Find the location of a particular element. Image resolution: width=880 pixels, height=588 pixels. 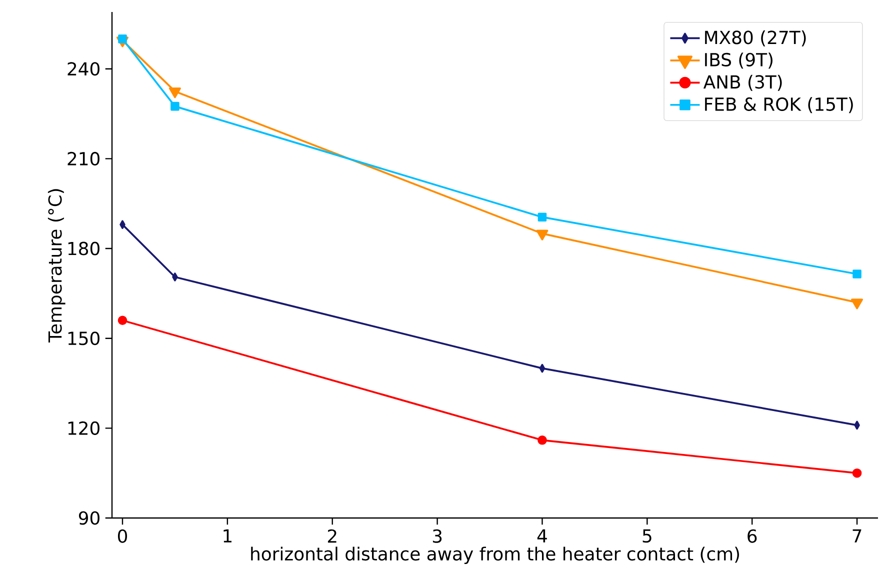

y-tick-label: 210 is located at coordinates (84, 159).